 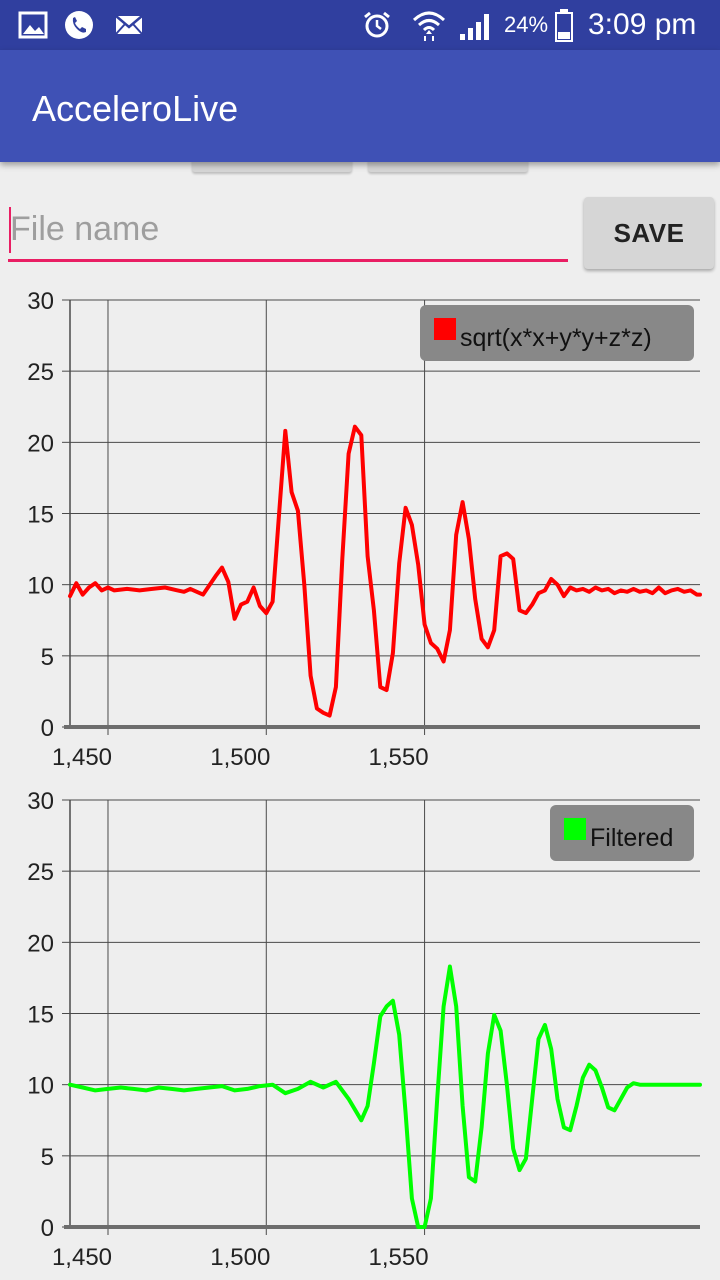 What do you see at coordinates (33, 25) in the screenshot?
I see `gallery-icon` at bounding box center [33, 25].